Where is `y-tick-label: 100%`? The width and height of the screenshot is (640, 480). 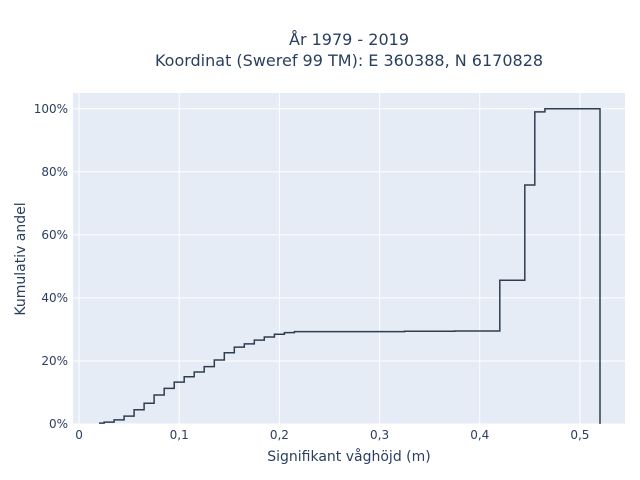 y-tick-label: 100% is located at coordinates (51, 109).